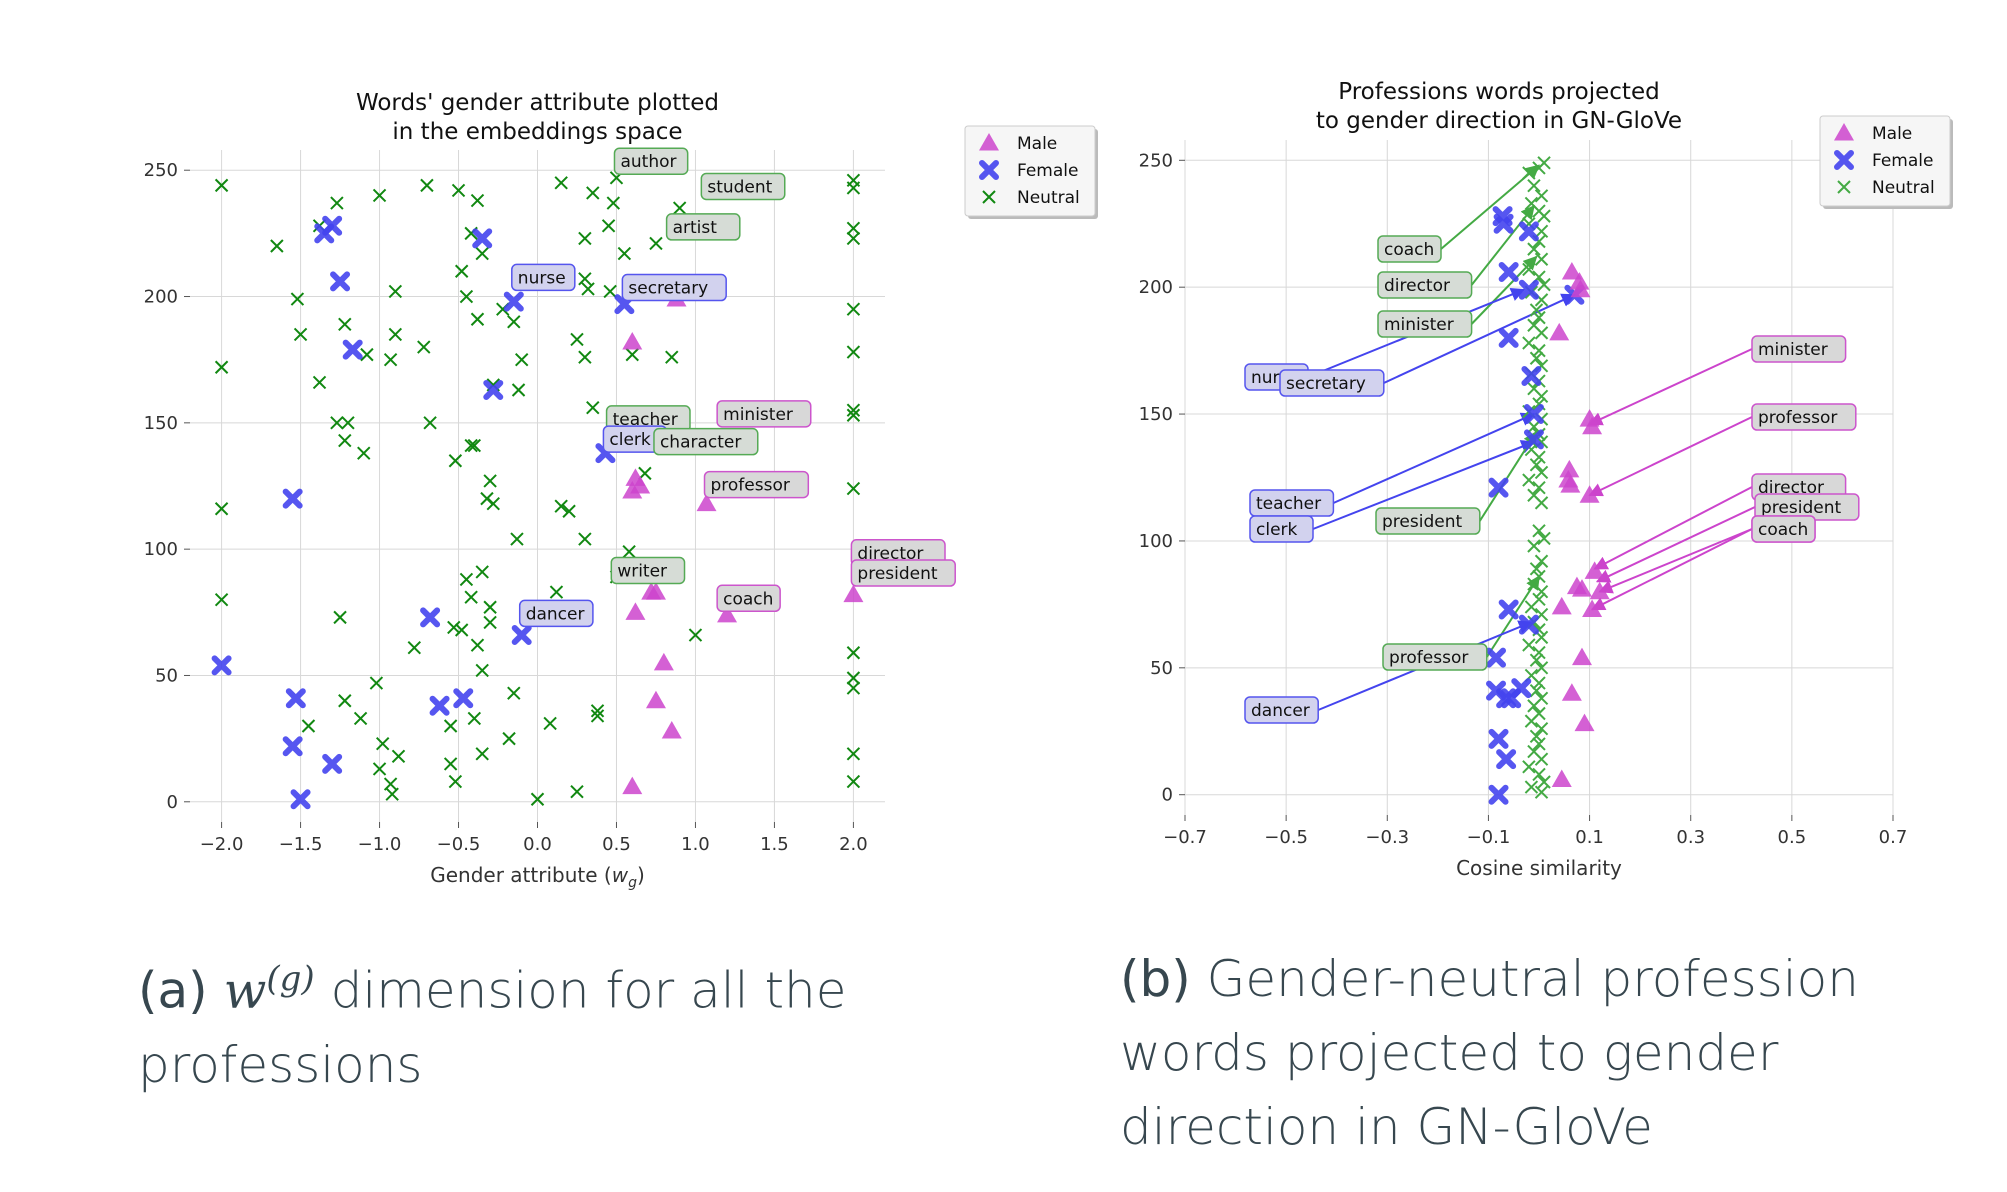  What do you see at coordinates (161, 549) in the screenshot?
I see `y-tick-label-a: 100` at bounding box center [161, 549].